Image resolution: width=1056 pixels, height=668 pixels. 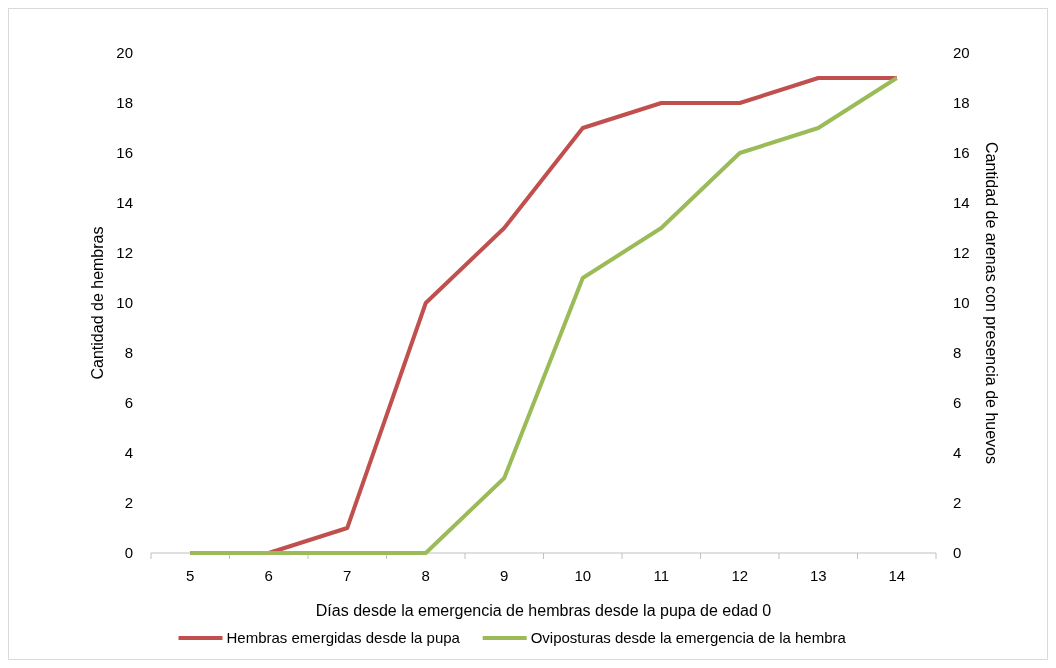 I want to click on x-tick-label: 11, so click(x=661, y=575).